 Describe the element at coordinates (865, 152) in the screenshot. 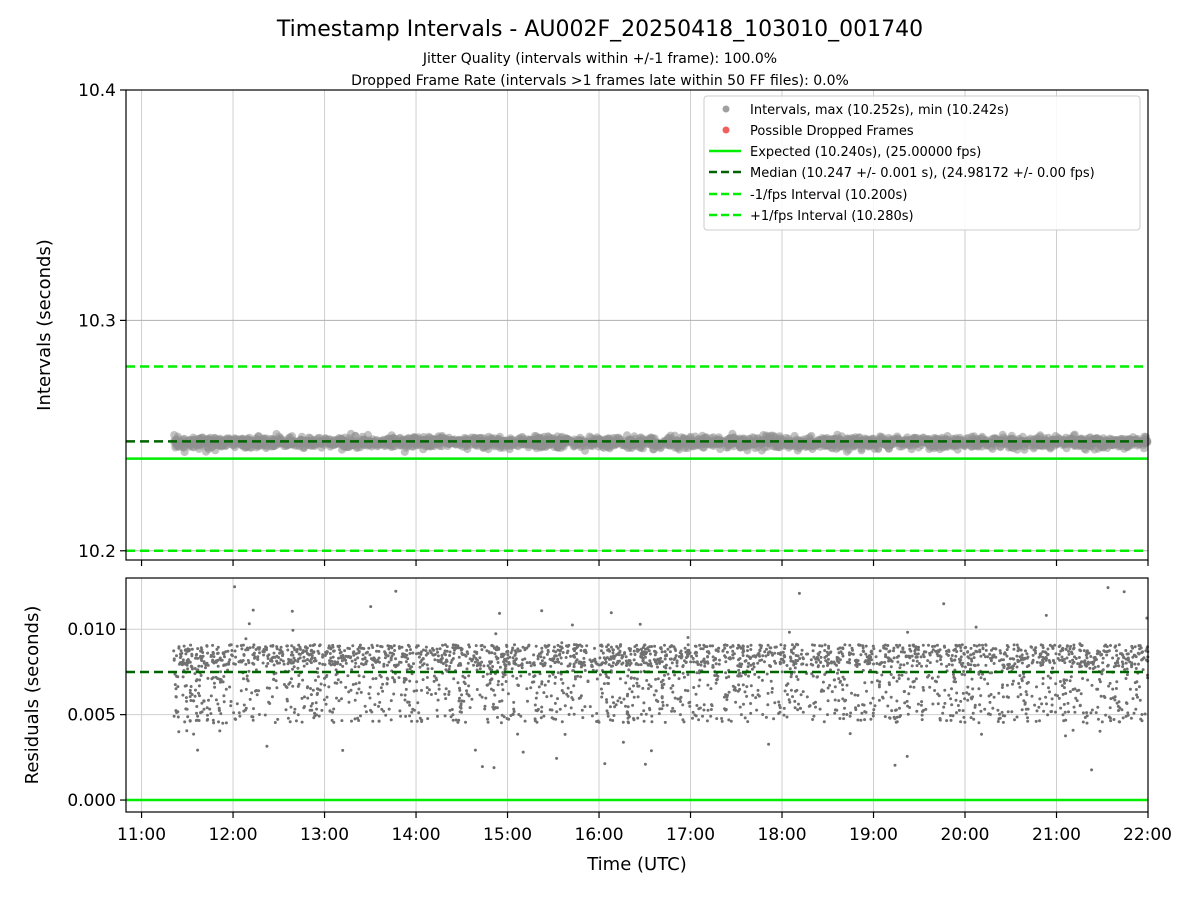

I see `legend-label-expected: Expected (10.240s), (25.00000 fps)` at that location.